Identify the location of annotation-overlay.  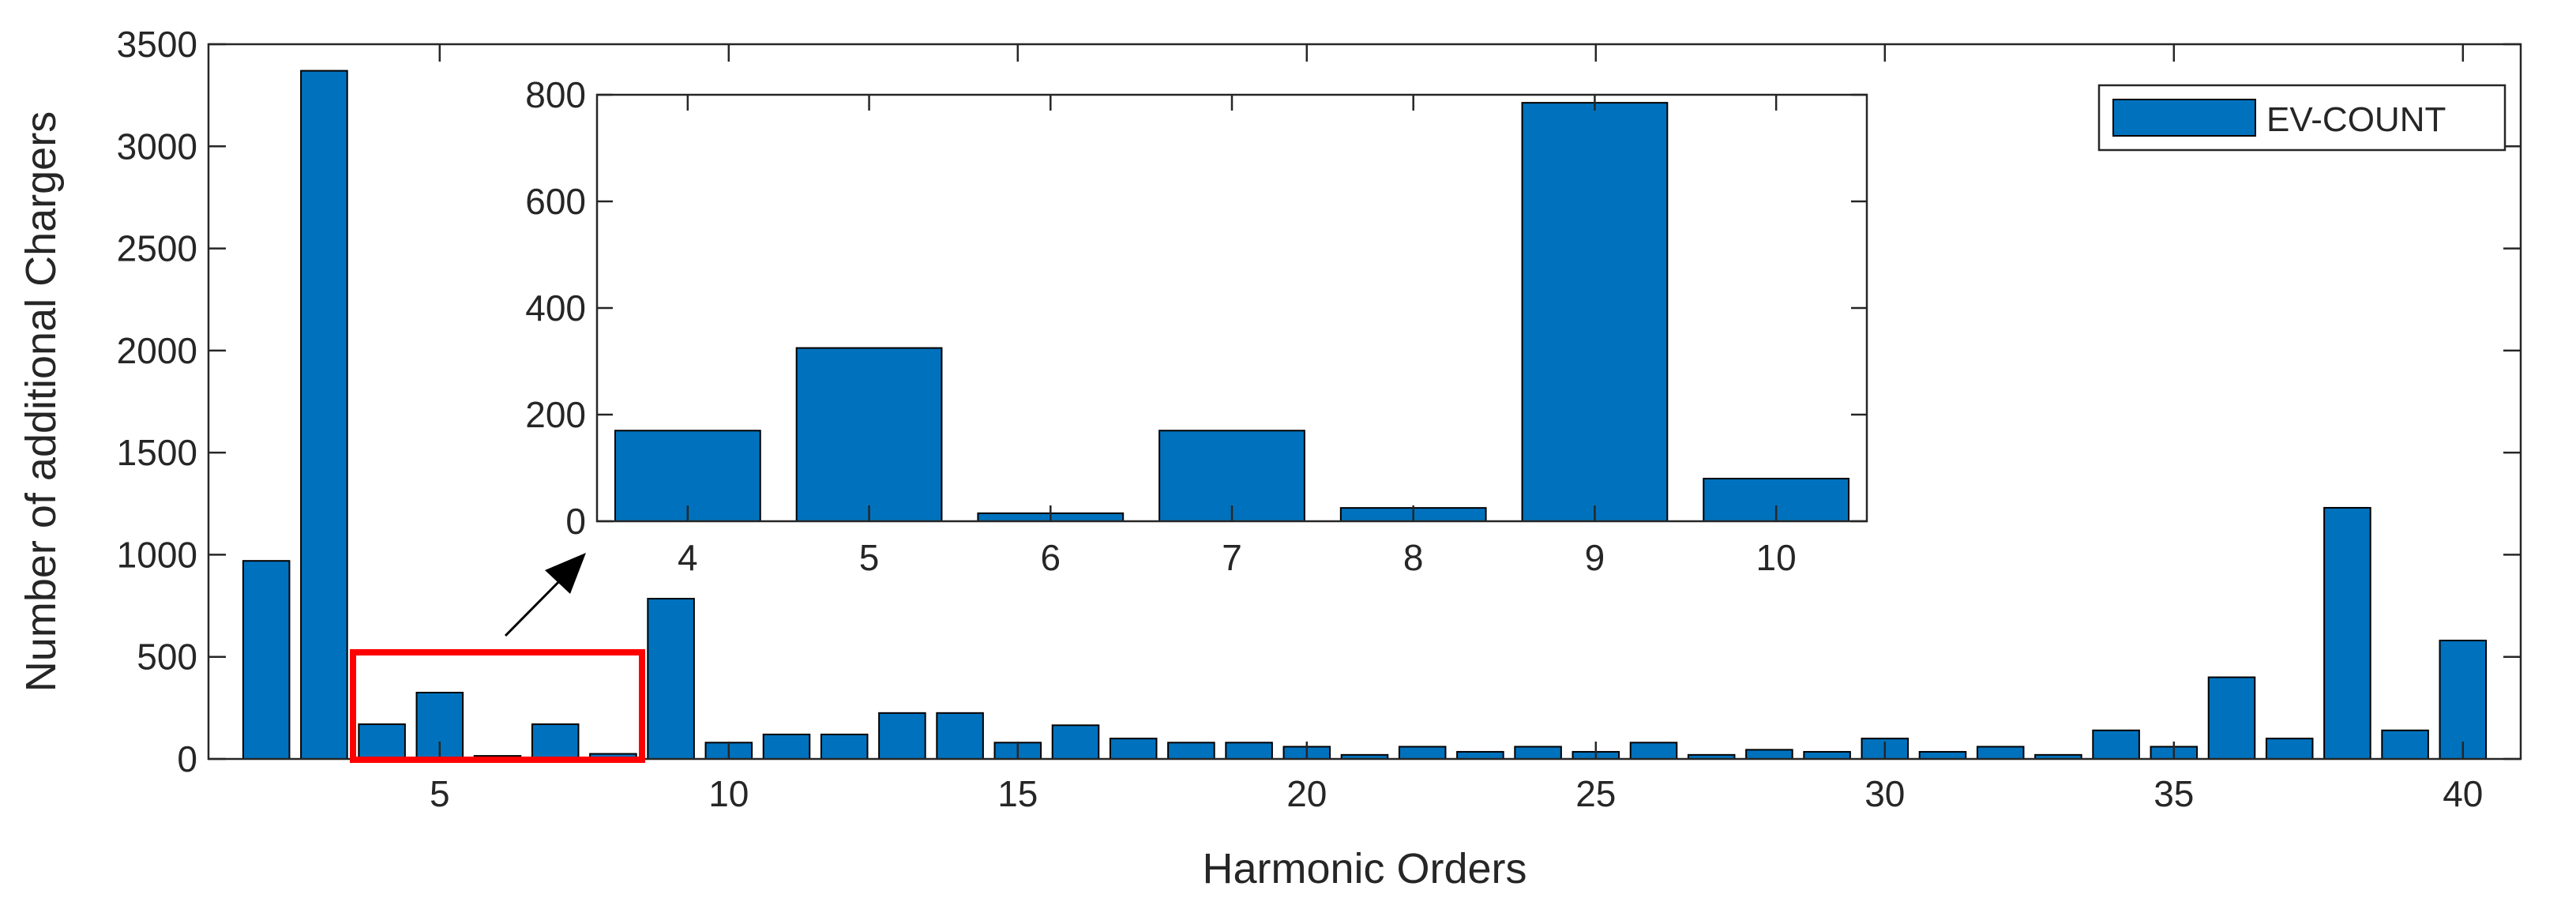
(497, 658).